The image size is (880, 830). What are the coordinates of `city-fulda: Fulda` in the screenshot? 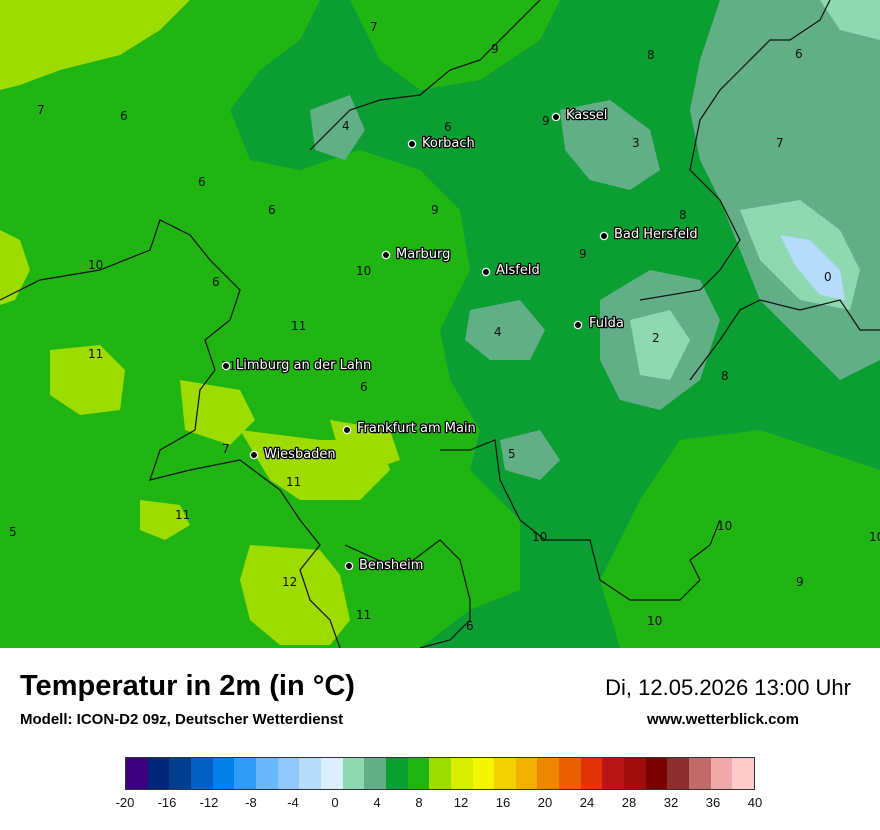 It's located at (599, 323).